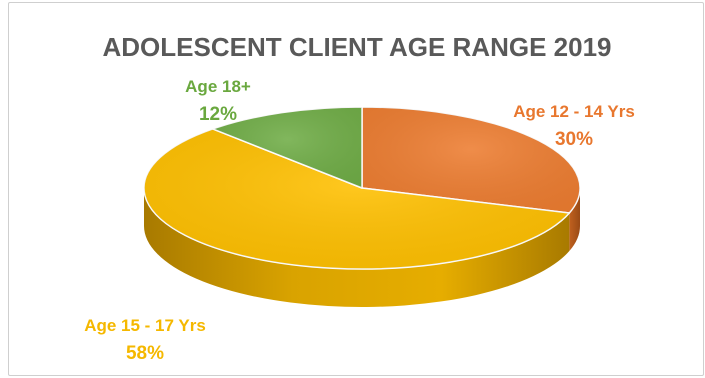 The image size is (705, 378). I want to click on slice-percent-0: 30%, so click(574, 139).